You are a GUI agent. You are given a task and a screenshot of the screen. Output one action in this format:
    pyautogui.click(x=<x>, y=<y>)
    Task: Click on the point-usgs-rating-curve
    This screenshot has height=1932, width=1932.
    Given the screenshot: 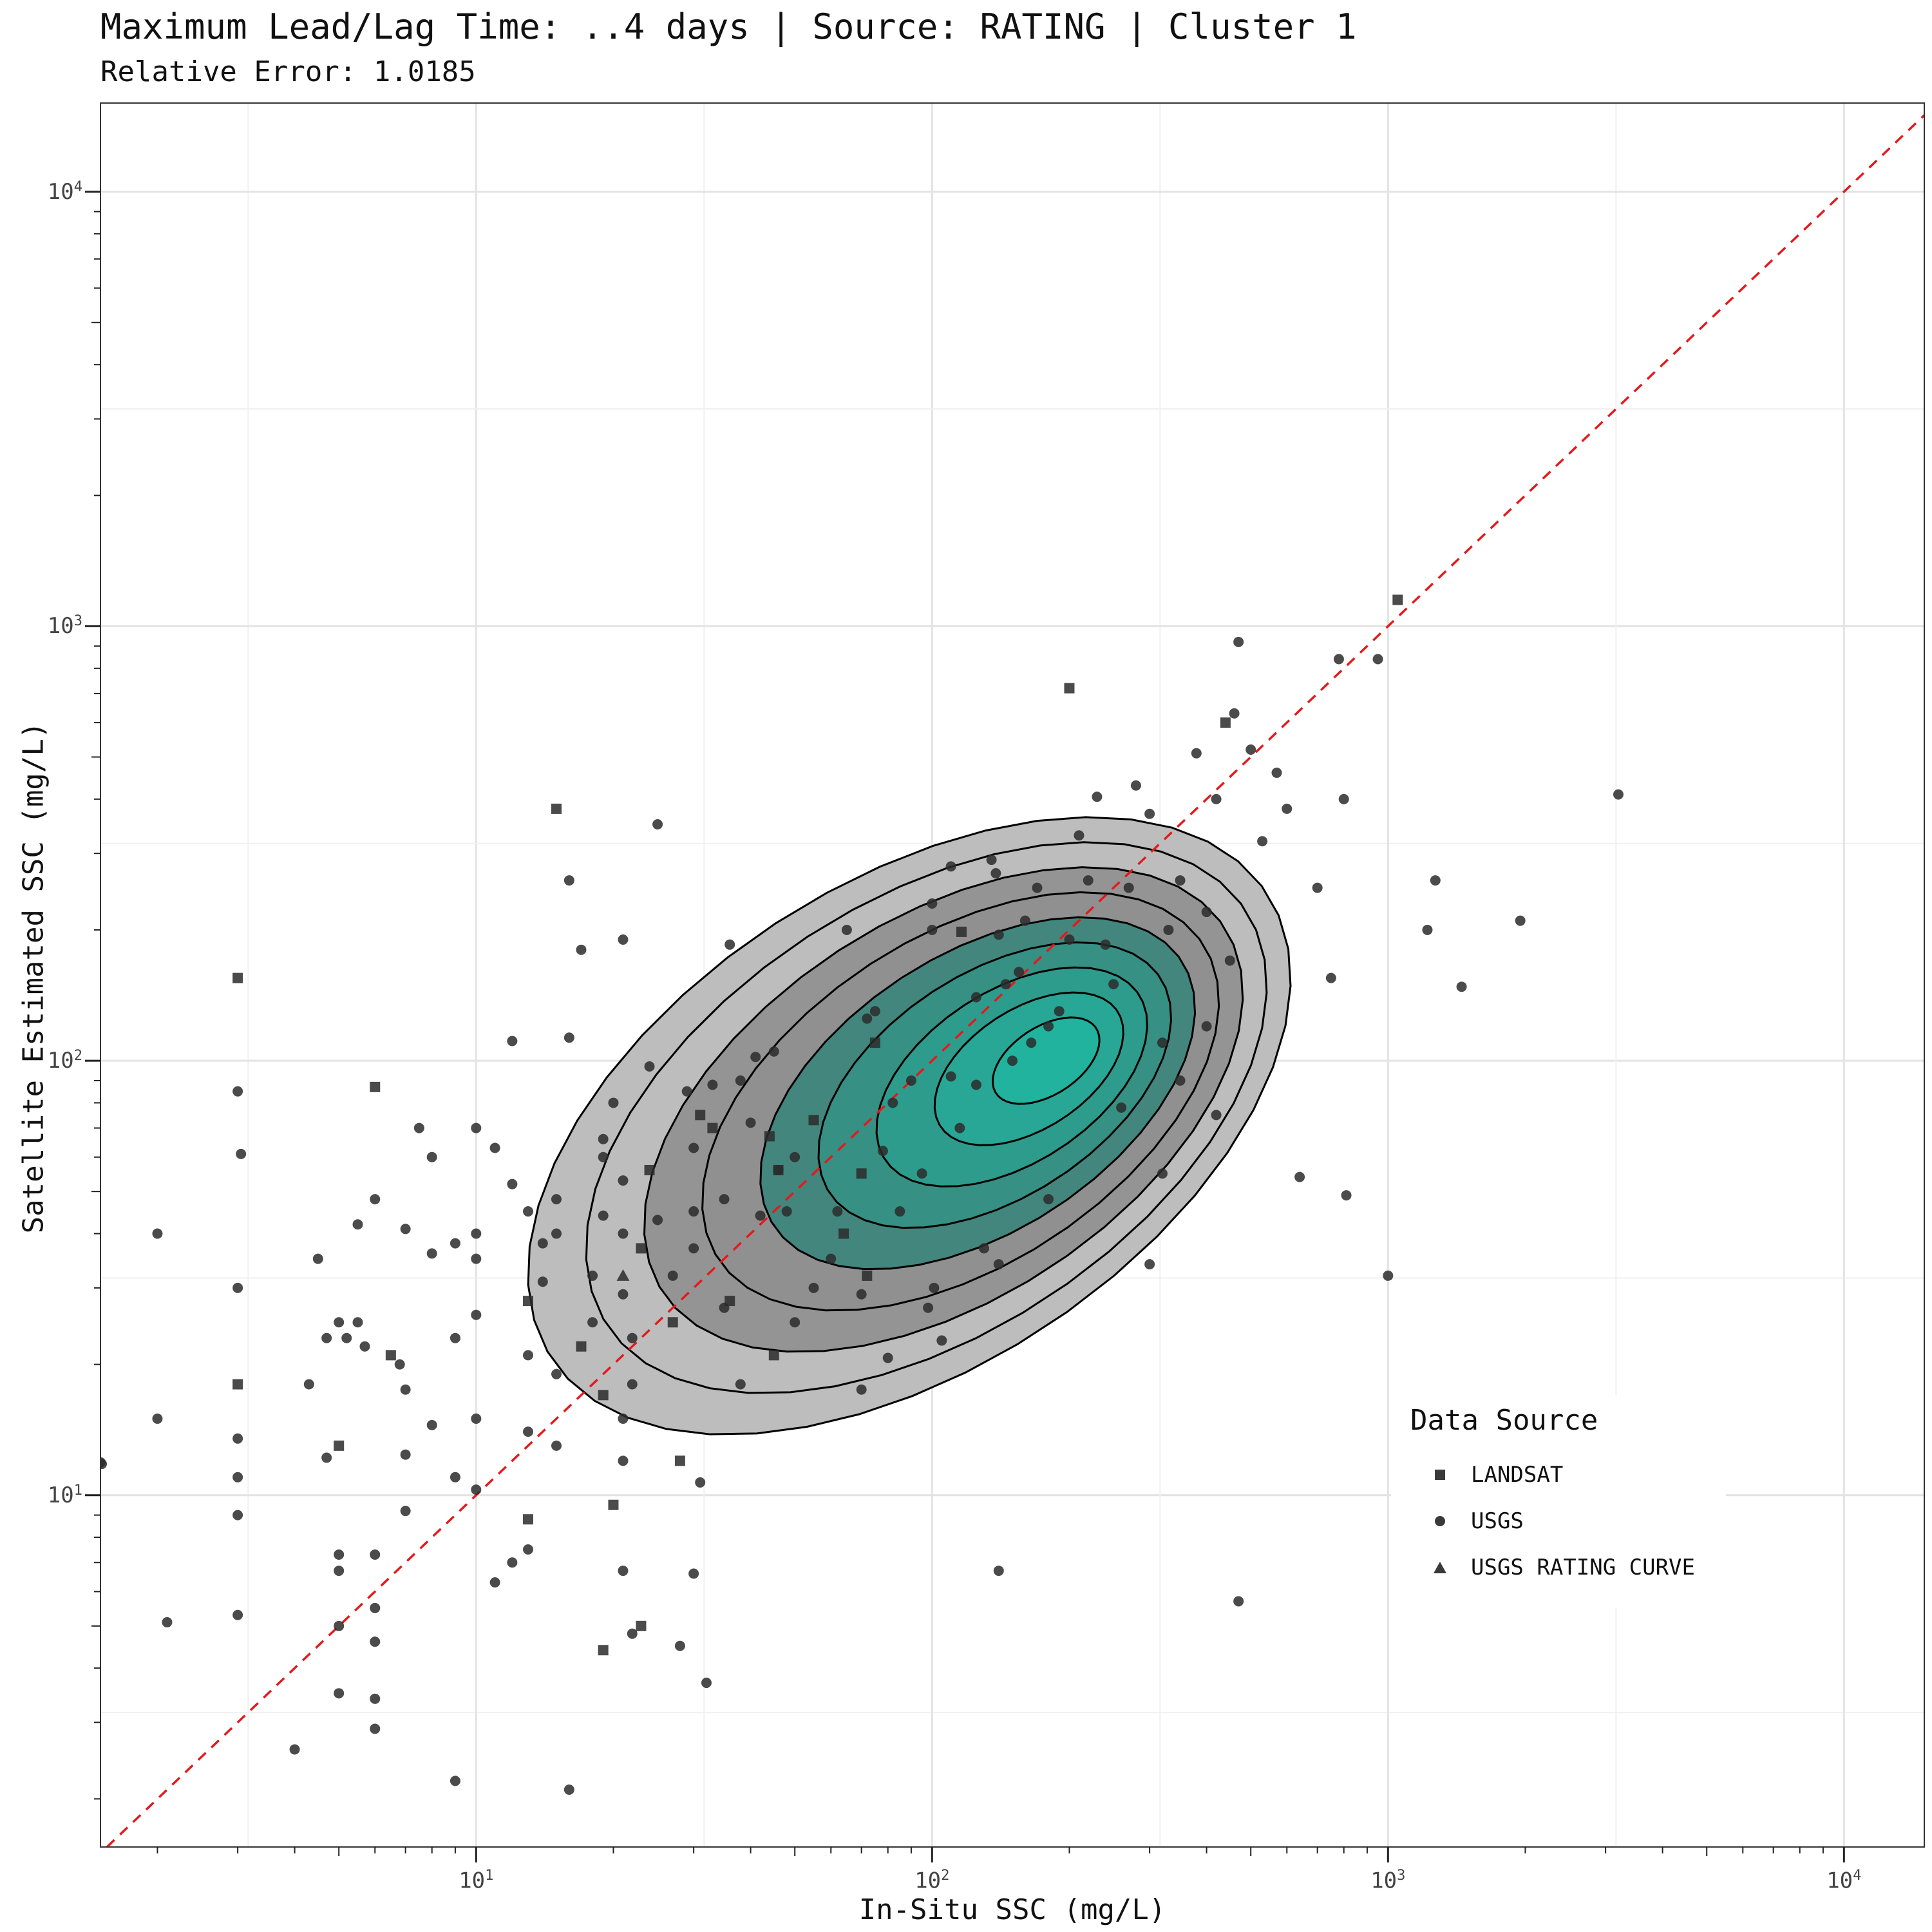 What is the action you would take?
    pyautogui.click(x=623, y=1275)
    